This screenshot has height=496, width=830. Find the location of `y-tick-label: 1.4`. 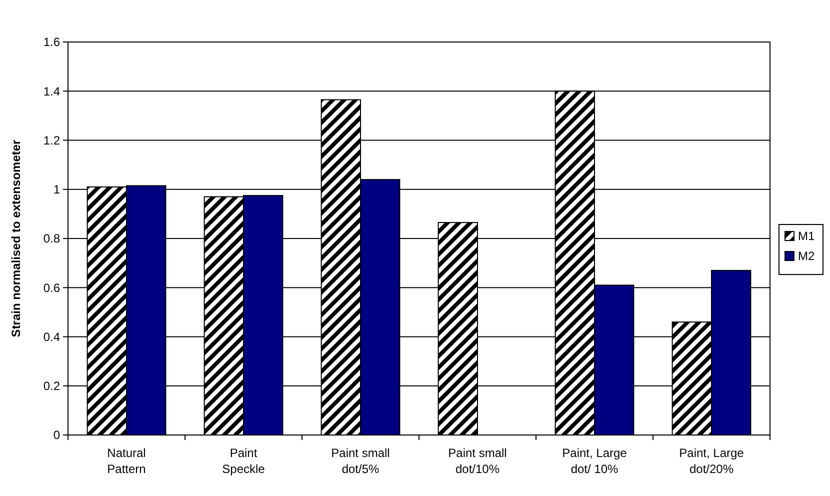

y-tick-label: 1.4 is located at coordinates (51, 91).